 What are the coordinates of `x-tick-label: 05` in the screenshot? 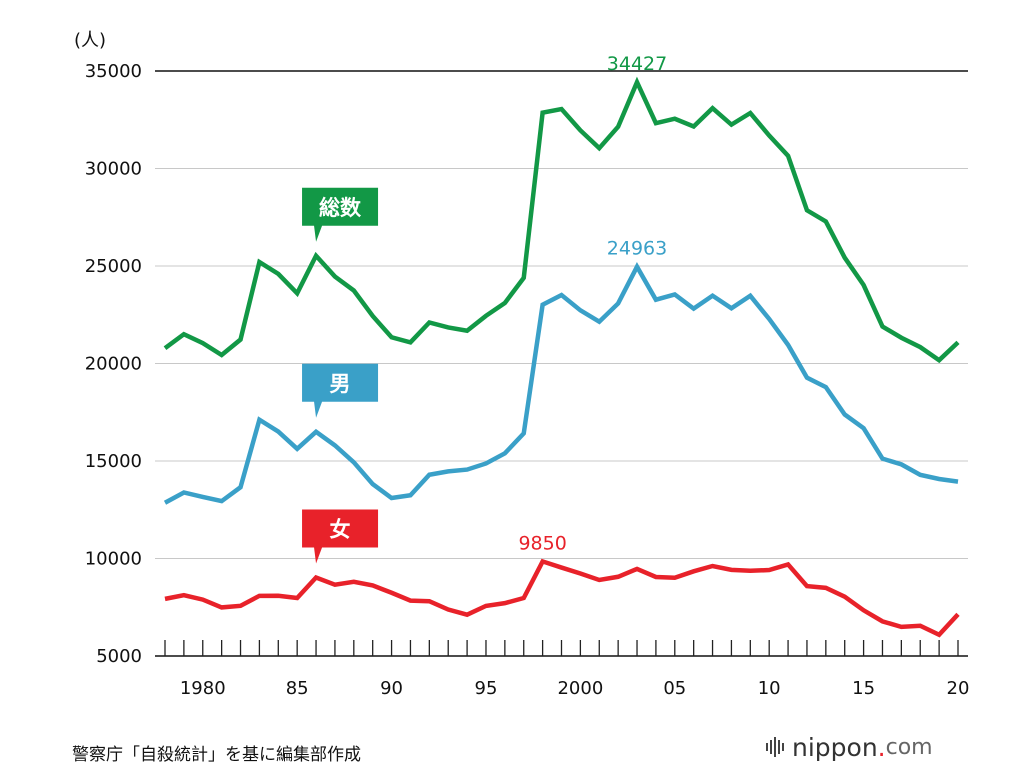 It's located at (674, 688).